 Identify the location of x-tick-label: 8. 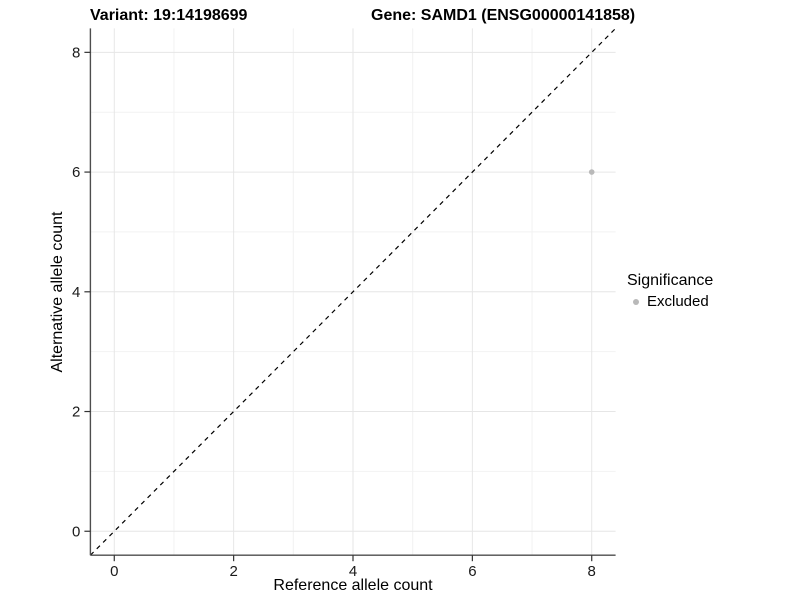
(592, 571).